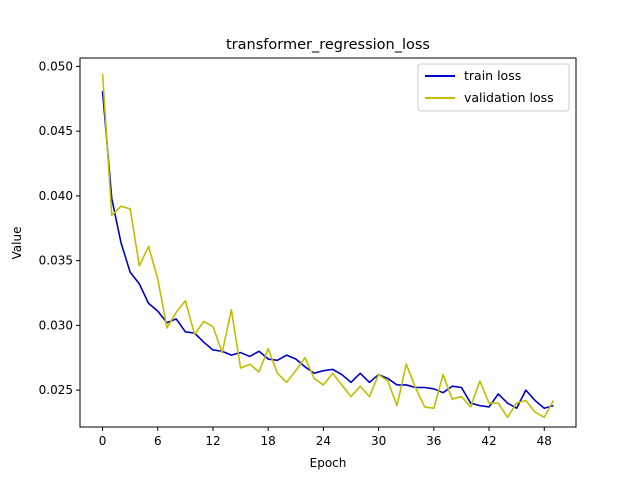 Image resolution: width=640 pixels, height=480 pixels. I want to click on legend-label-train-loss: train loss, so click(492, 75).